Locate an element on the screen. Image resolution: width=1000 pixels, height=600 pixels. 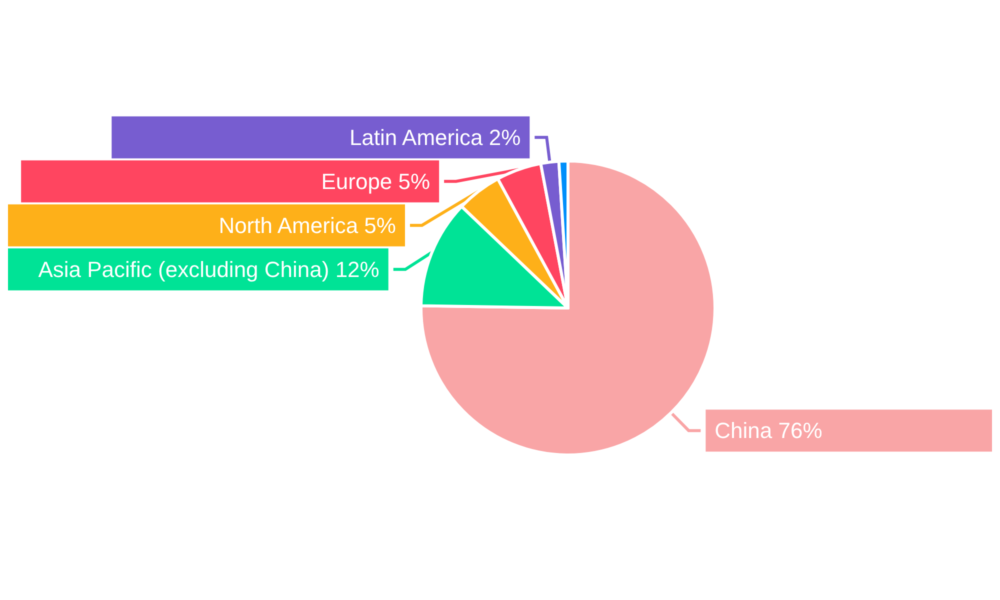
slice-label: China 76% is located at coordinates (768, 431).